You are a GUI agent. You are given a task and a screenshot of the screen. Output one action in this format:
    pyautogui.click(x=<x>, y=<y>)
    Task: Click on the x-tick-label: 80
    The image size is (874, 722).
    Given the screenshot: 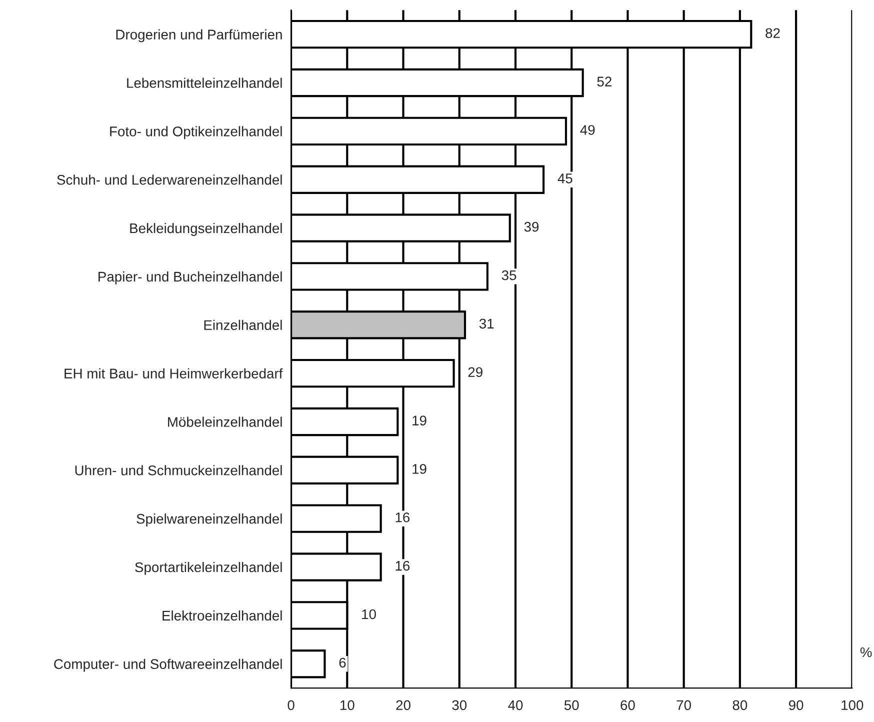 What is the action you would take?
    pyautogui.click(x=740, y=705)
    